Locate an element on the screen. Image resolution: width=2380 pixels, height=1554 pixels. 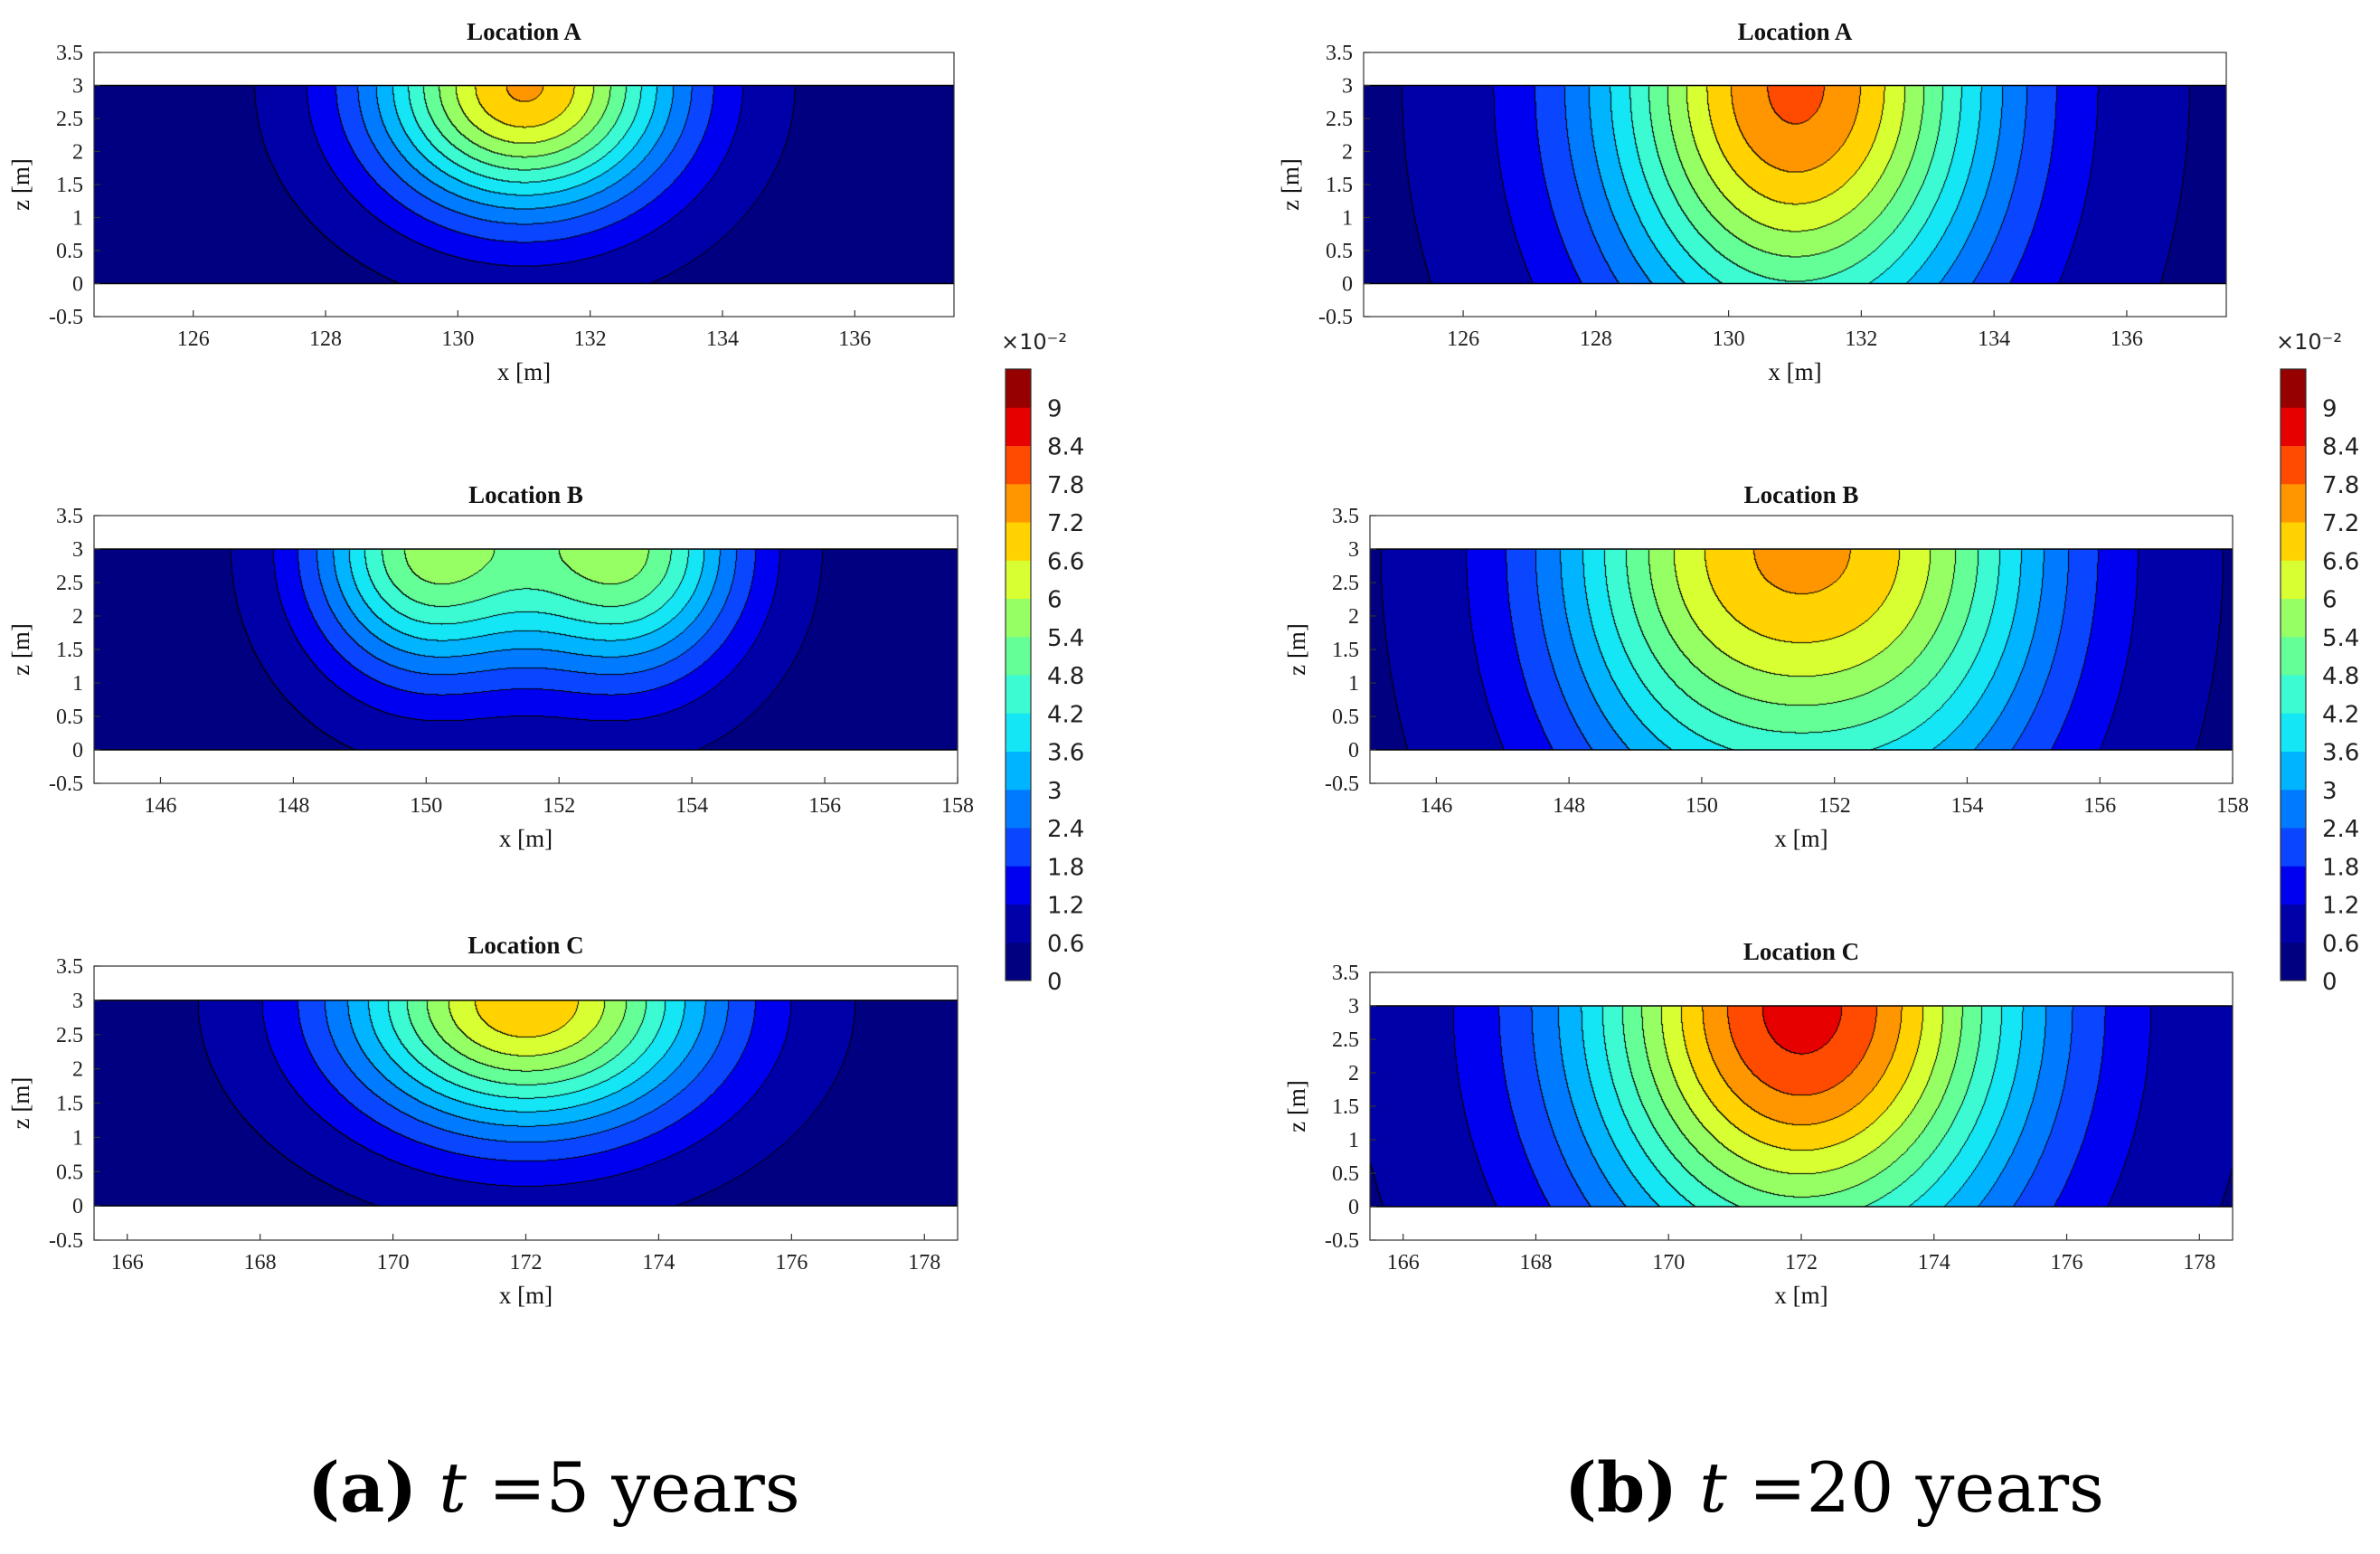
chart-title: Location A is located at coordinates (1796, 31).